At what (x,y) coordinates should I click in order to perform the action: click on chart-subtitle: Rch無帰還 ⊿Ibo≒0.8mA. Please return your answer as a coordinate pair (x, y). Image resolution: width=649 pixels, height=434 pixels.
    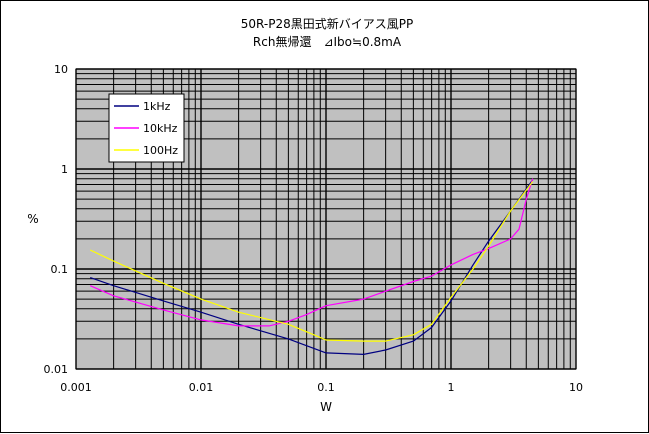
    Looking at the image, I should click on (327, 41).